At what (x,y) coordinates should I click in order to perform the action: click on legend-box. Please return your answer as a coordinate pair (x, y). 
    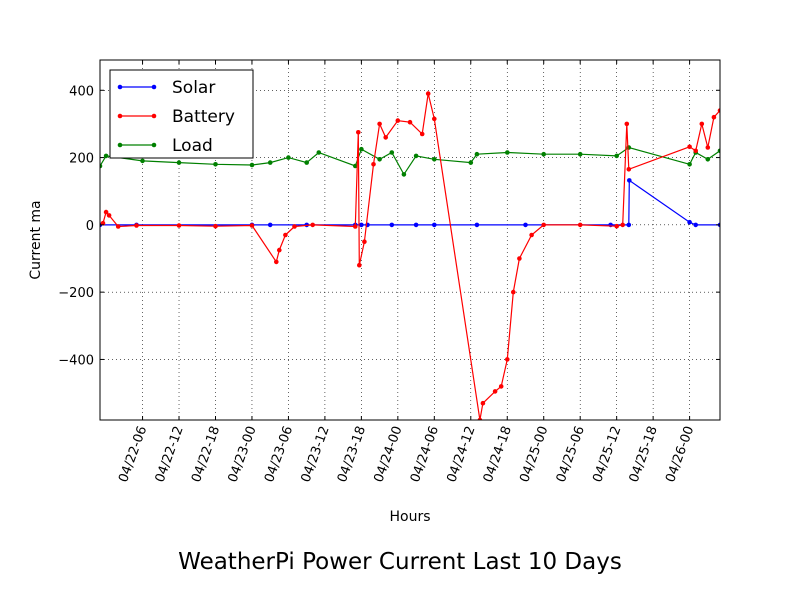
    Looking at the image, I should click on (181, 114).